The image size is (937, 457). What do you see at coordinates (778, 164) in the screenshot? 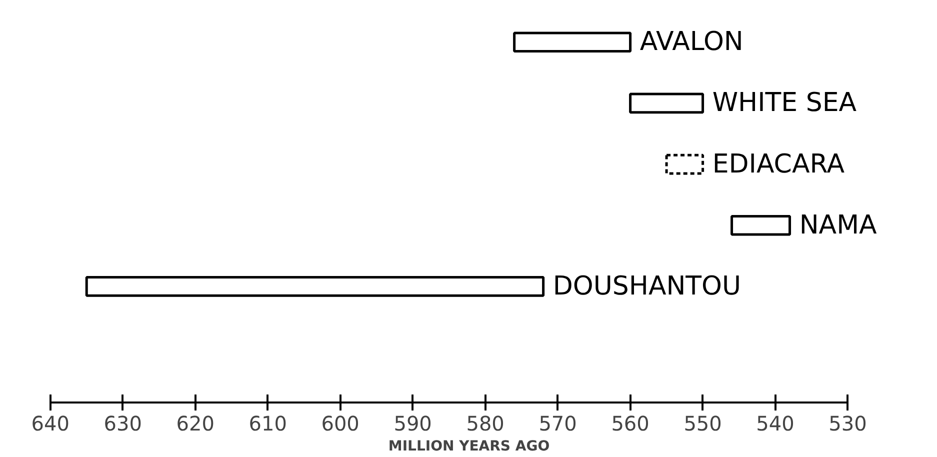
I see `y-tick-label: EDIACARA` at bounding box center [778, 164].